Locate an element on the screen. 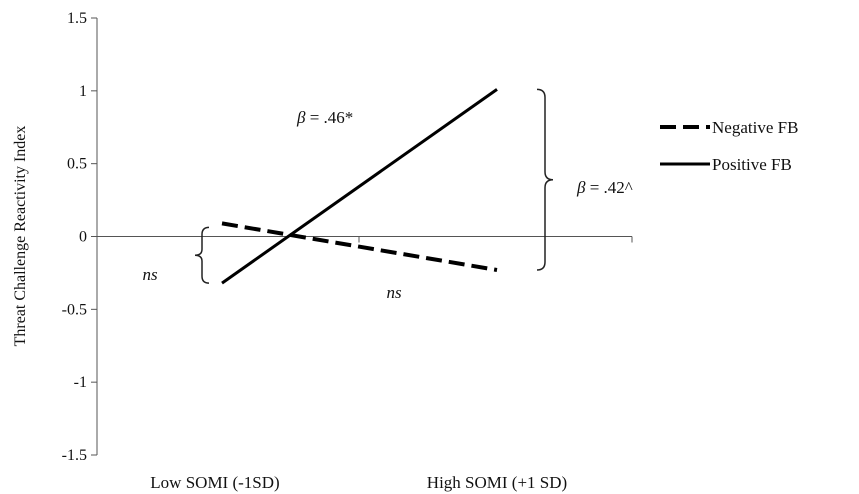 Image resolution: width=859 pixels, height=494 pixels. y-tick-label: -0.5 is located at coordinates (74, 309).